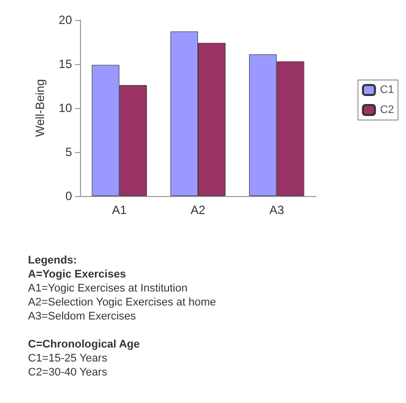 This screenshot has height=403, width=406. Describe the element at coordinates (77, 274) in the screenshot. I see `text: A=Yogic Exercises` at that location.